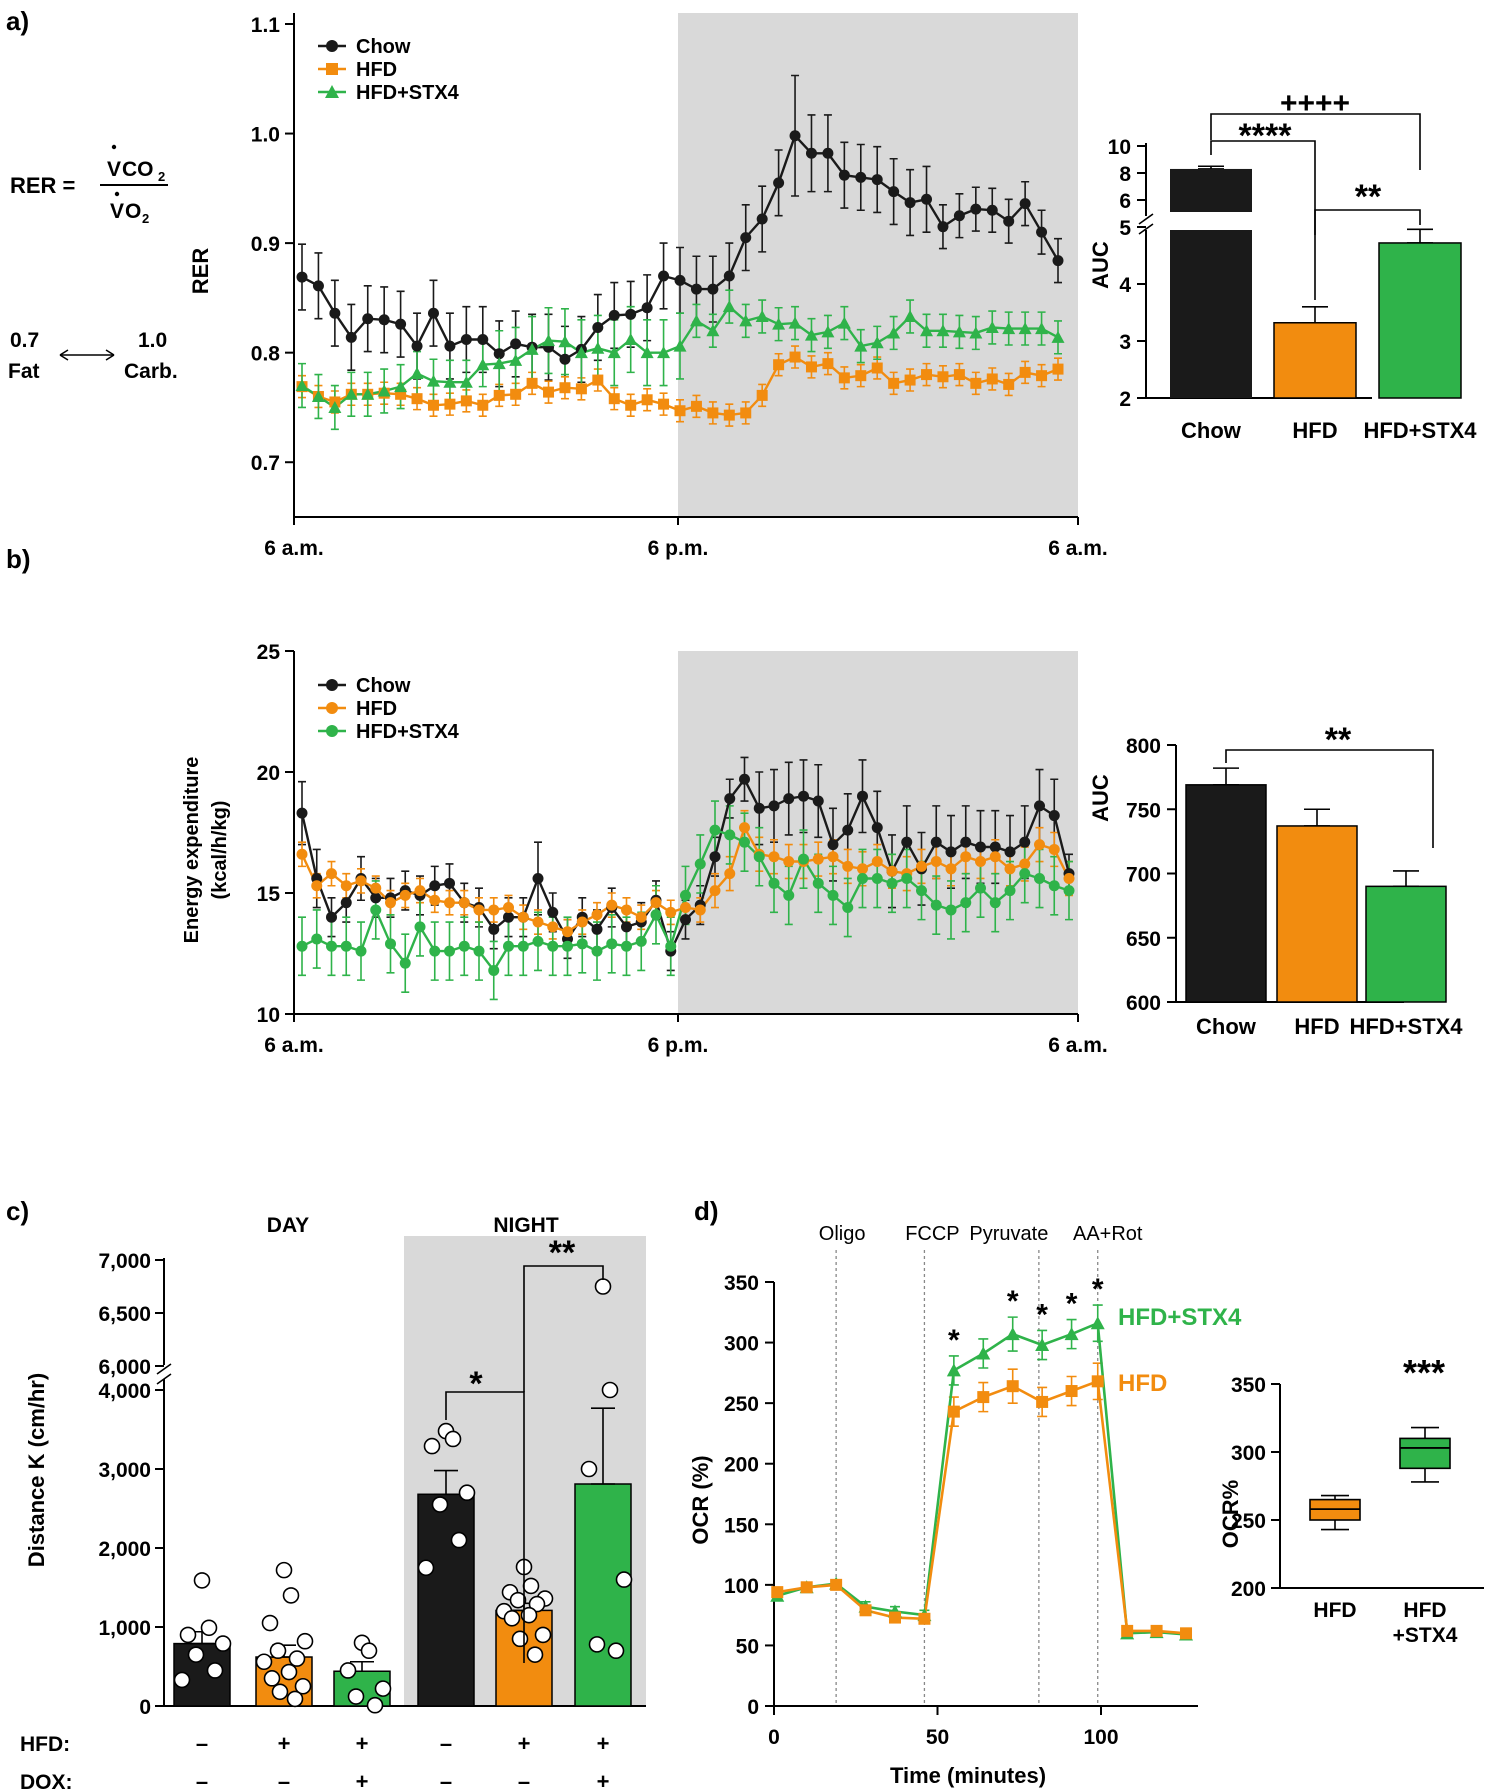 This screenshot has height=1789, width=1499. I want to click on rer-lhs: RER =, so click(42, 185).